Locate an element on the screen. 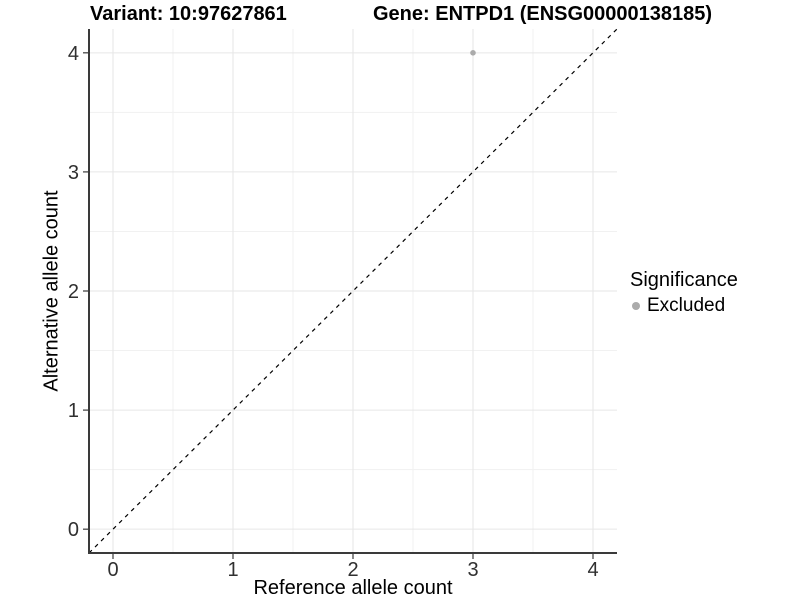 This screenshot has width=800, height=600. y-tick-label: 3 is located at coordinates (73, 173).